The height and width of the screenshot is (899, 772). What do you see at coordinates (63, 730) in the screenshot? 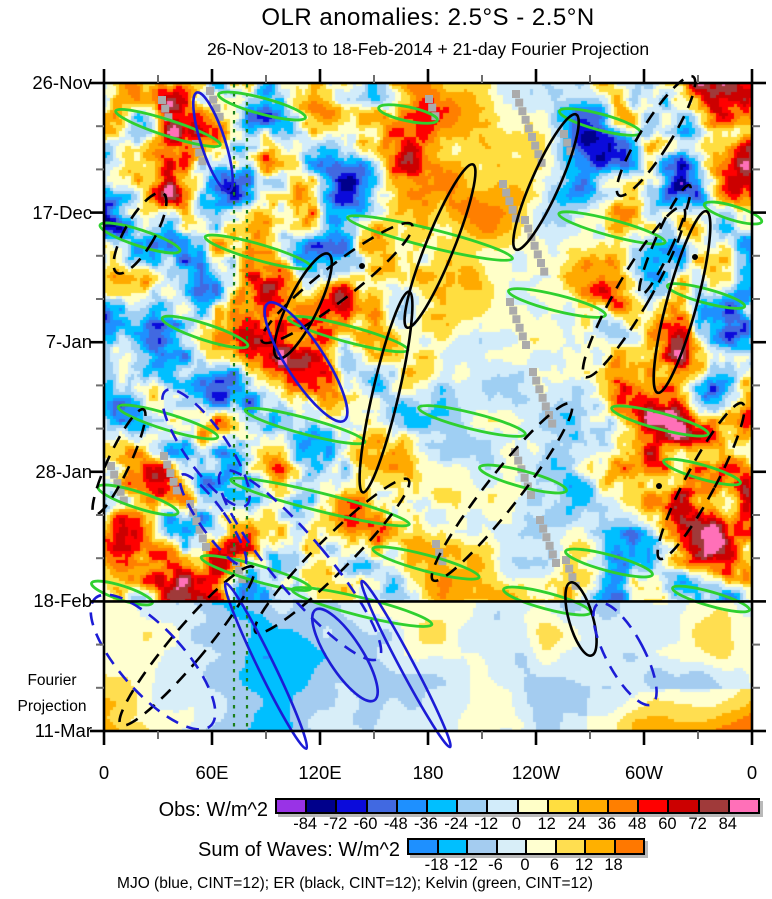
I see `y-tick-label: 11-Mar` at bounding box center [63, 730].